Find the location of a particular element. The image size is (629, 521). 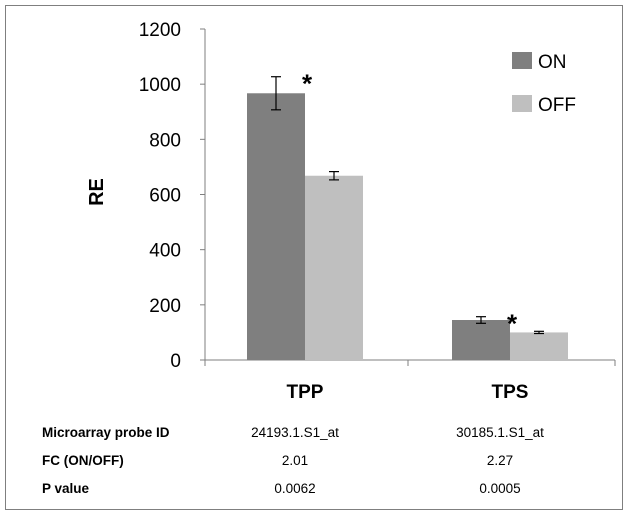

table-cell: 24193.1.S1_at is located at coordinates (295, 432).